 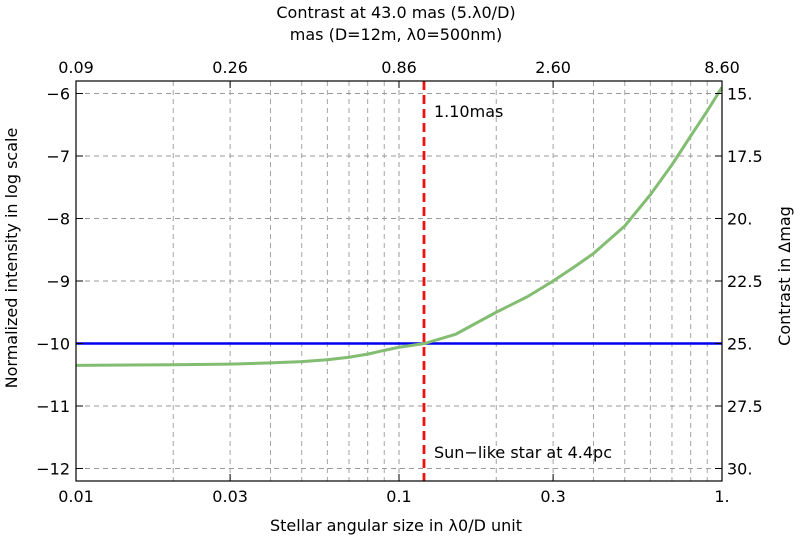 What do you see at coordinates (721, 496) in the screenshot?
I see `x-tick-label: 1.` at bounding box center [721, 496].